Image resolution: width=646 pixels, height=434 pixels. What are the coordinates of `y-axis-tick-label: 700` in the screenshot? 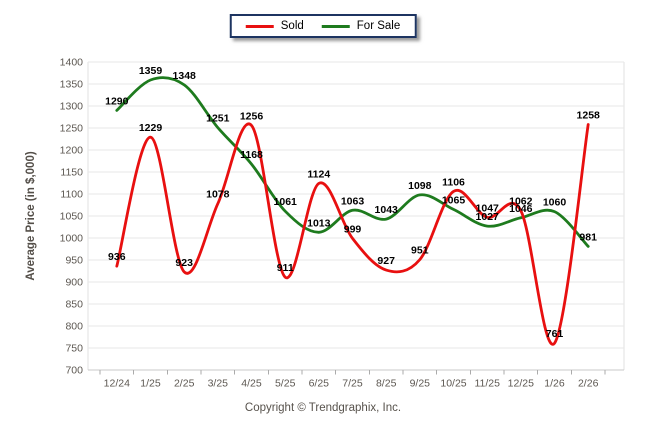 It's located at (74, 371).